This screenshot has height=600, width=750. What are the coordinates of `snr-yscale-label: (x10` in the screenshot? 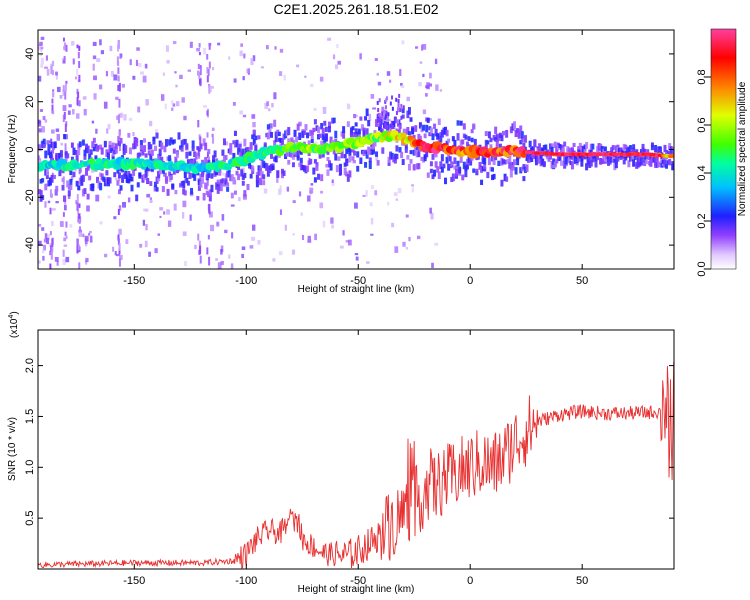 It's located at (14, 328).